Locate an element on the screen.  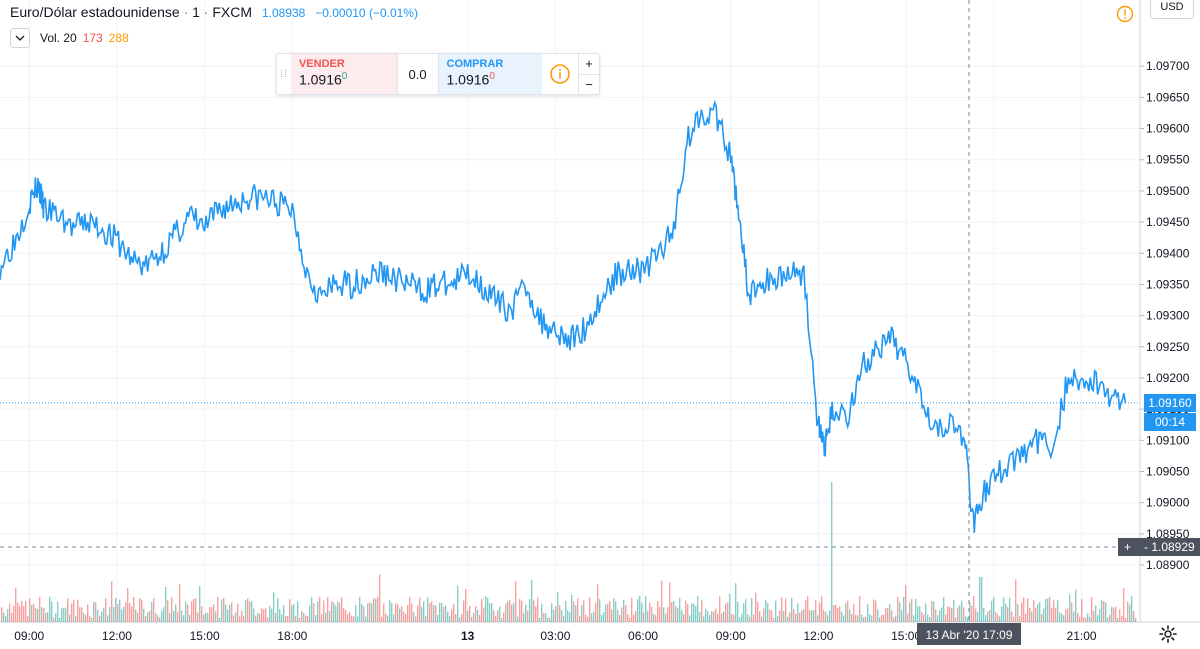
x-tick-label: 18:00 is located at coordinates (292, 636).